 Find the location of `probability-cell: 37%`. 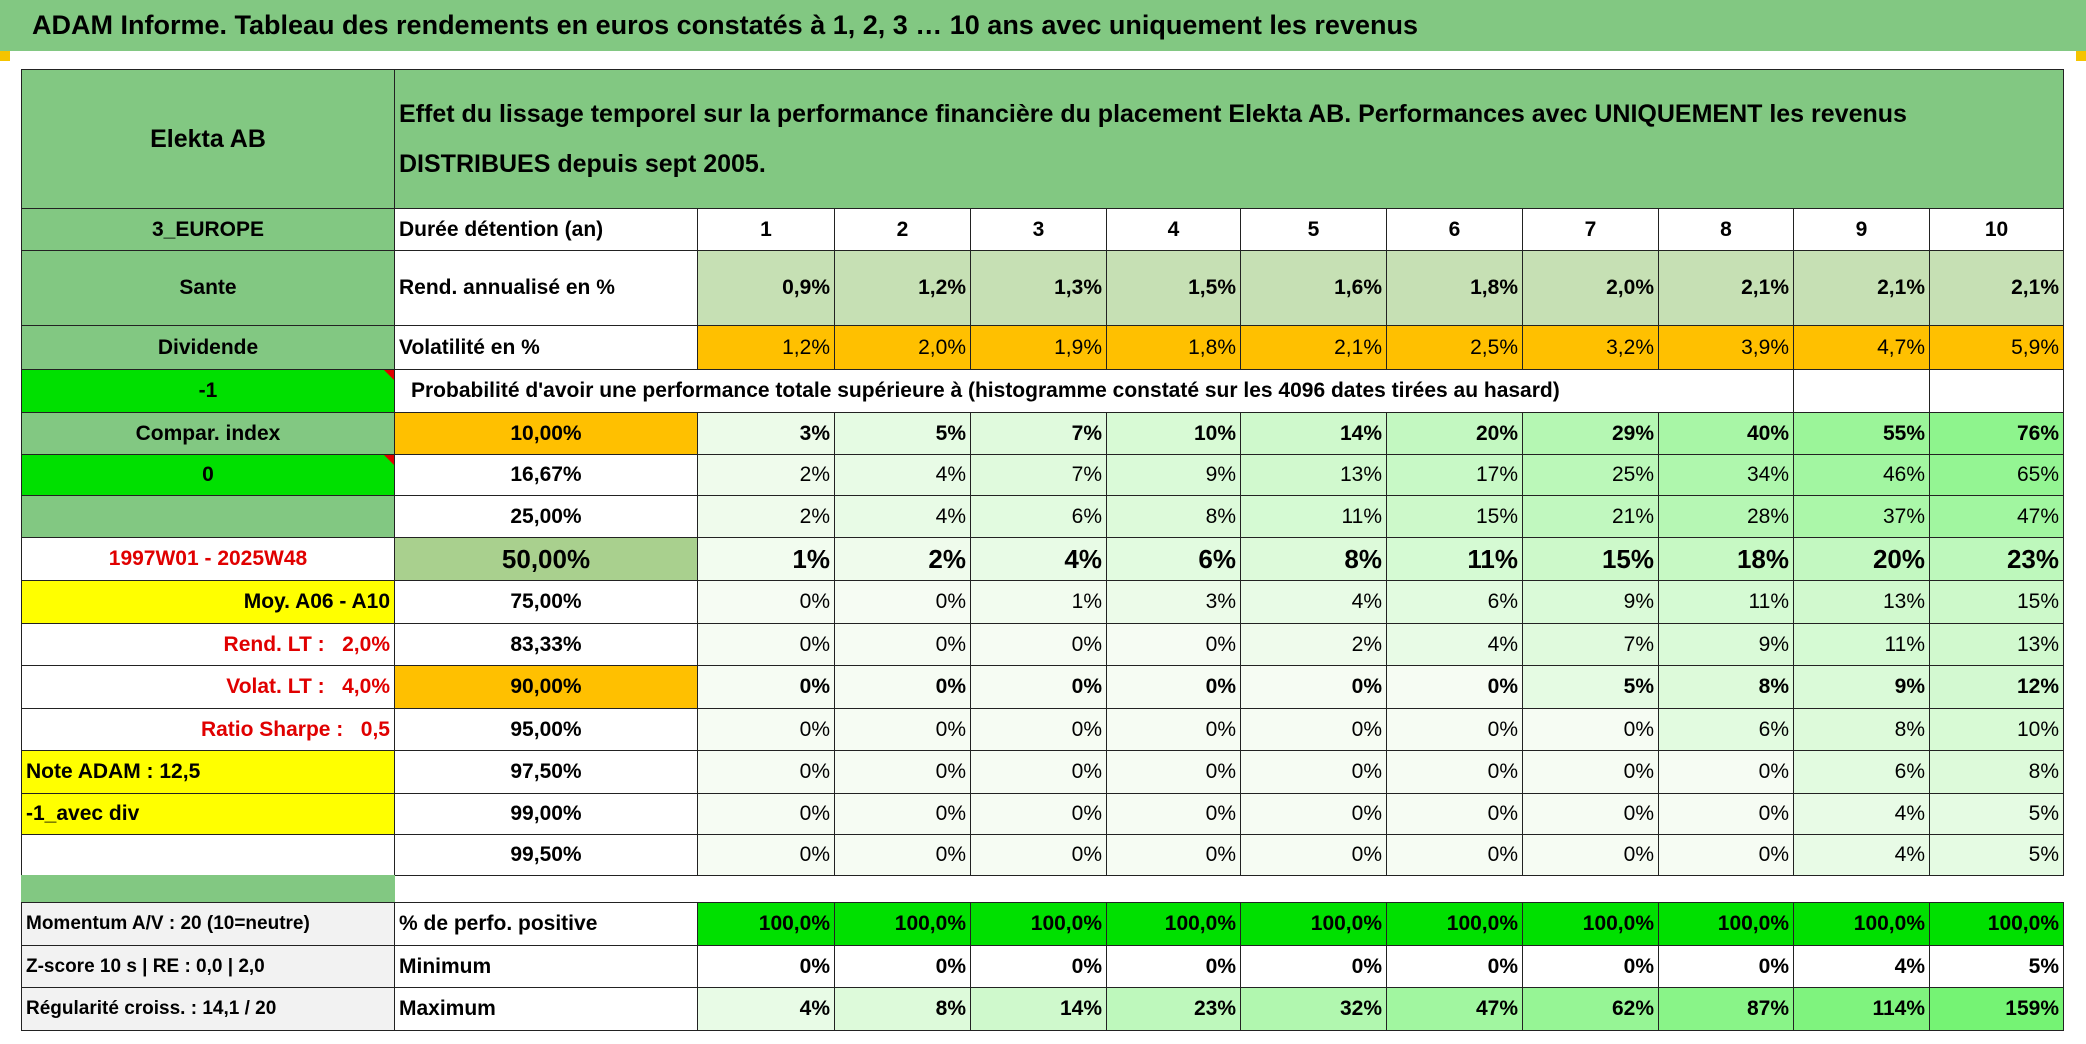

probability-cell: 37% is located at coordinates (1861, 516).